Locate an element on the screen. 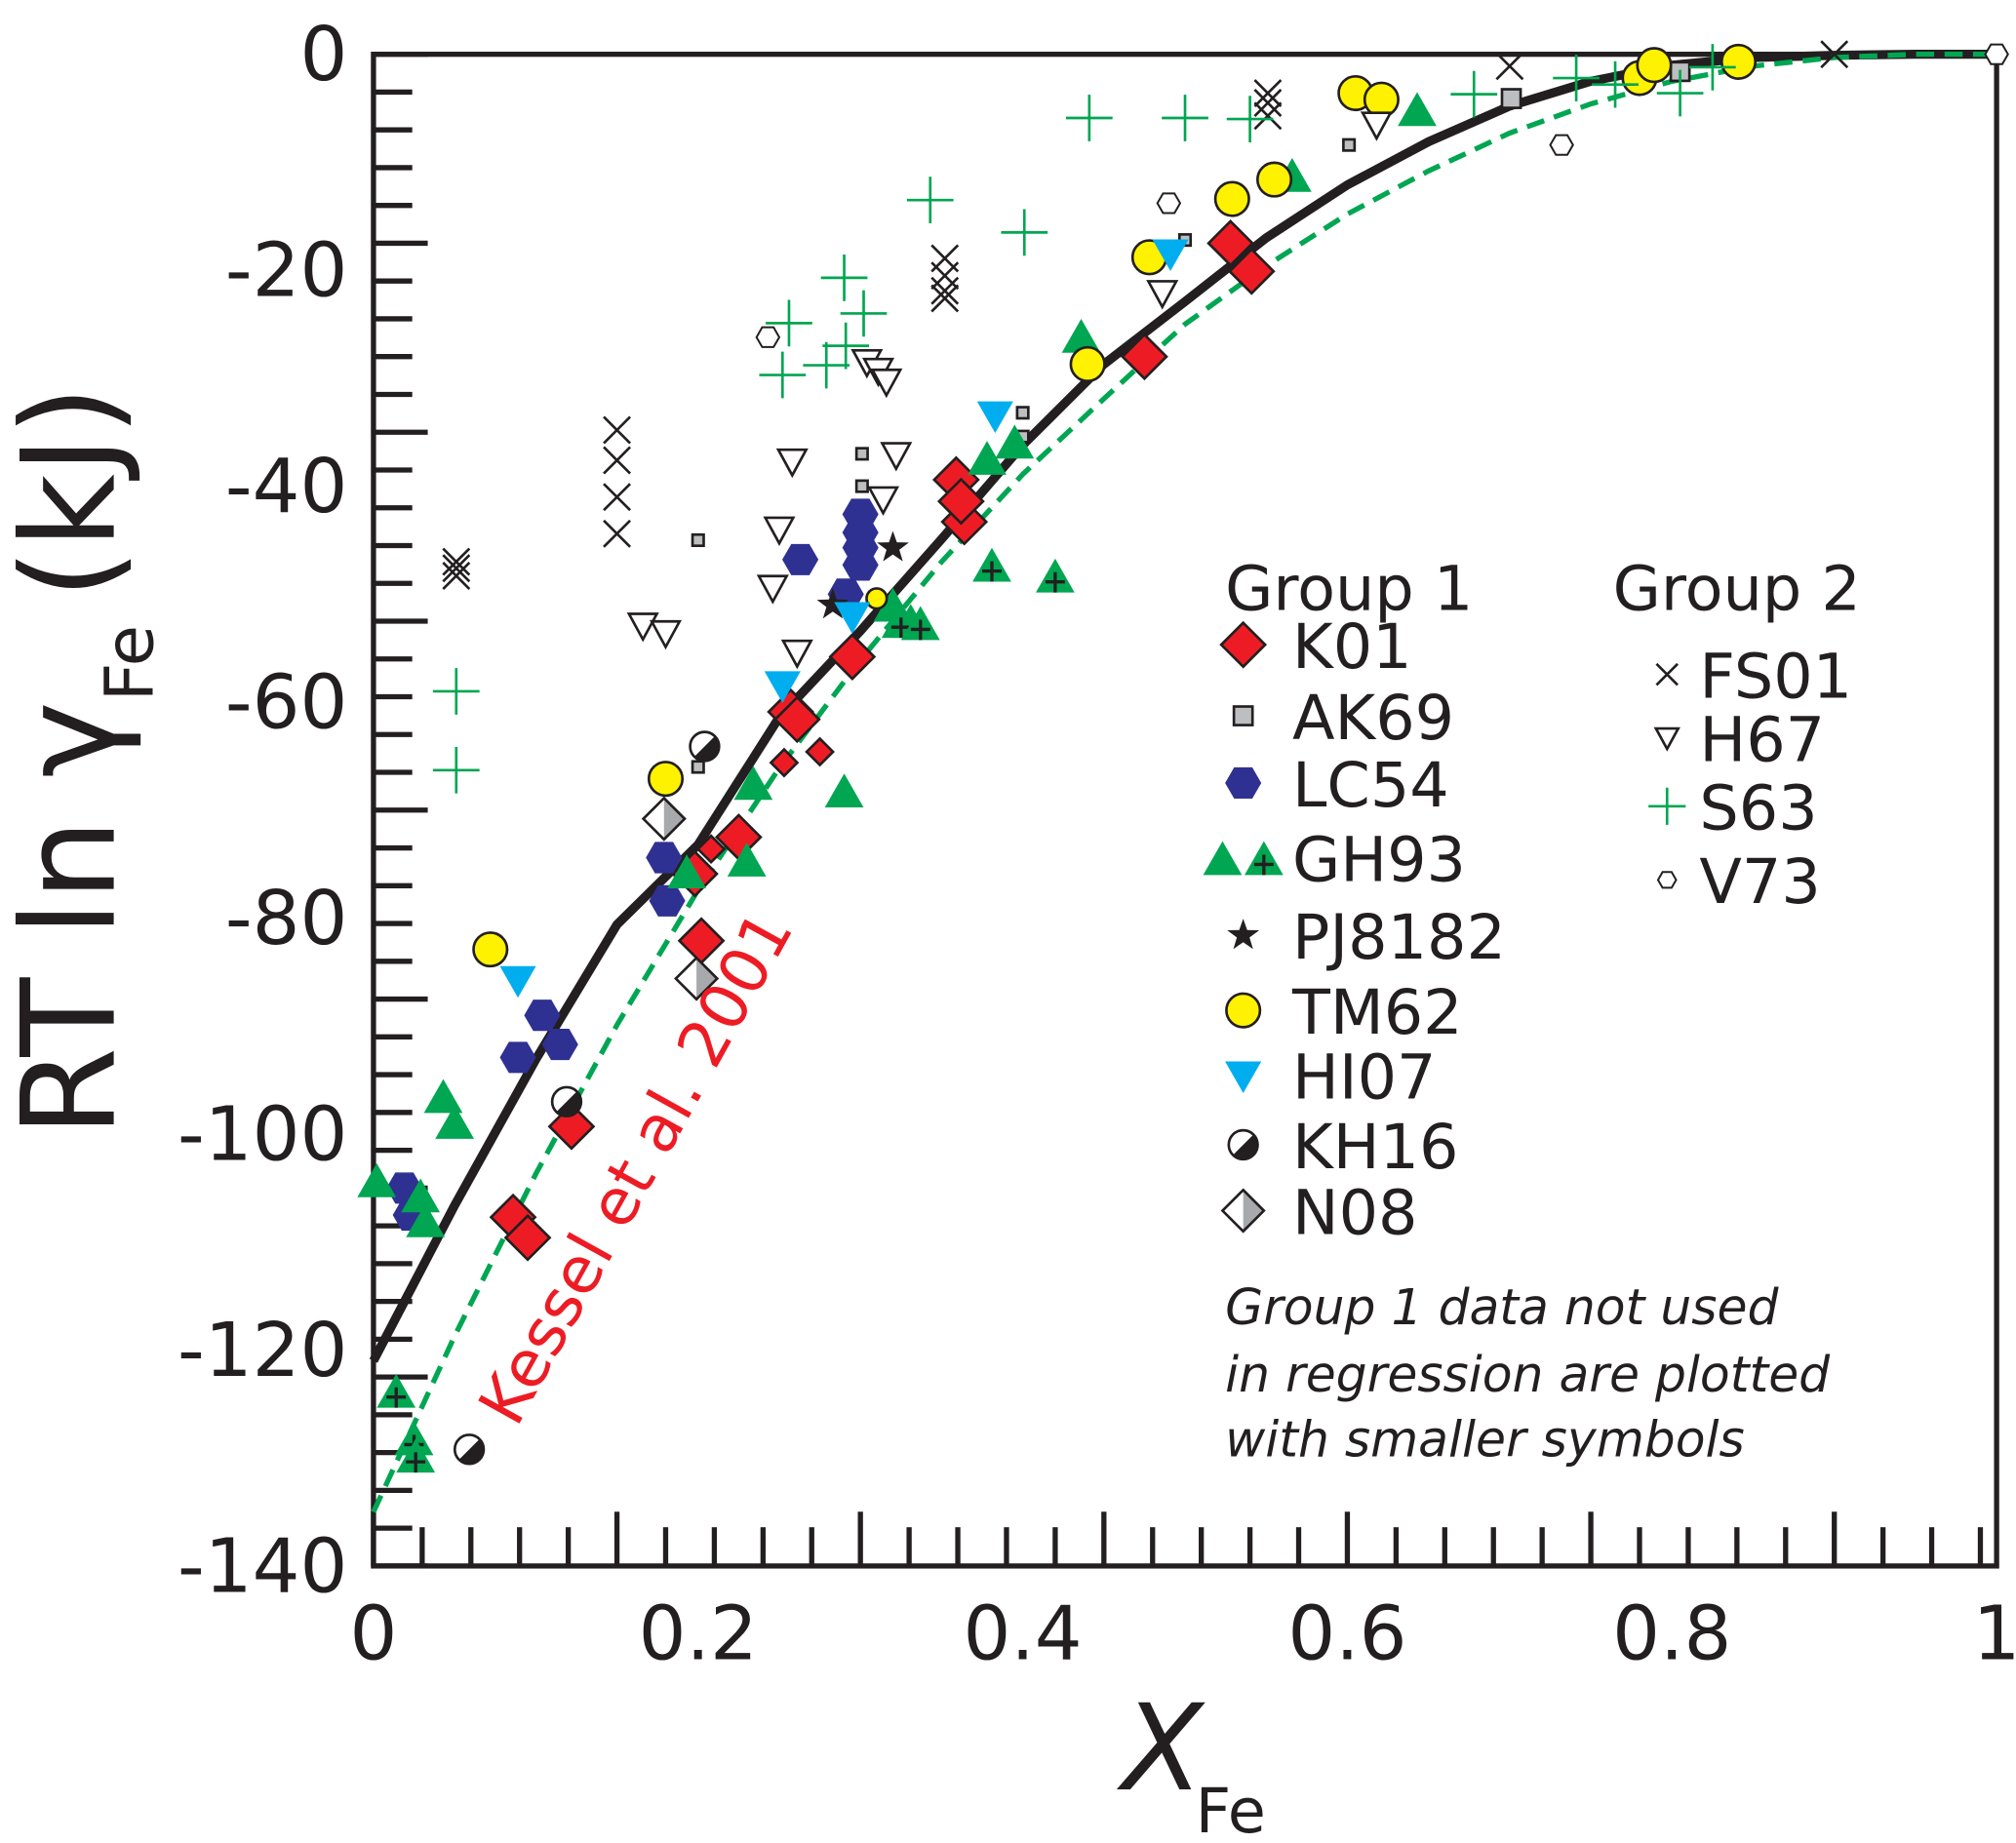 The height and width of the screenshot is (1843, 2016). legend-label: PJ8182 is located at coordinates (1399, 937).